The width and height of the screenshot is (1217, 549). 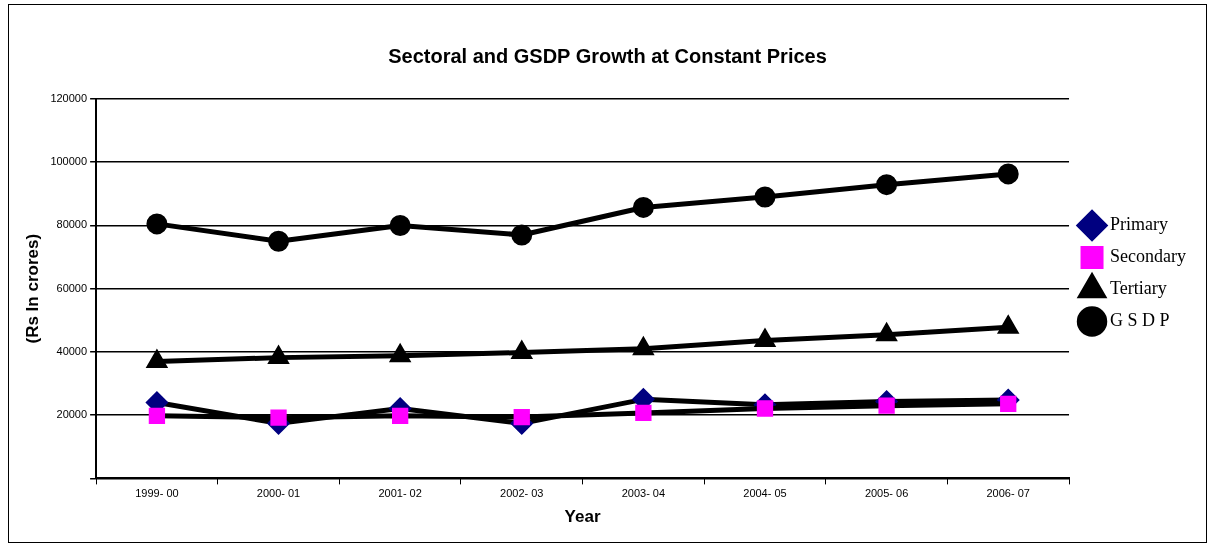 I want to click on x-tick-label: 2005- 06, so click(x=886, y=493).